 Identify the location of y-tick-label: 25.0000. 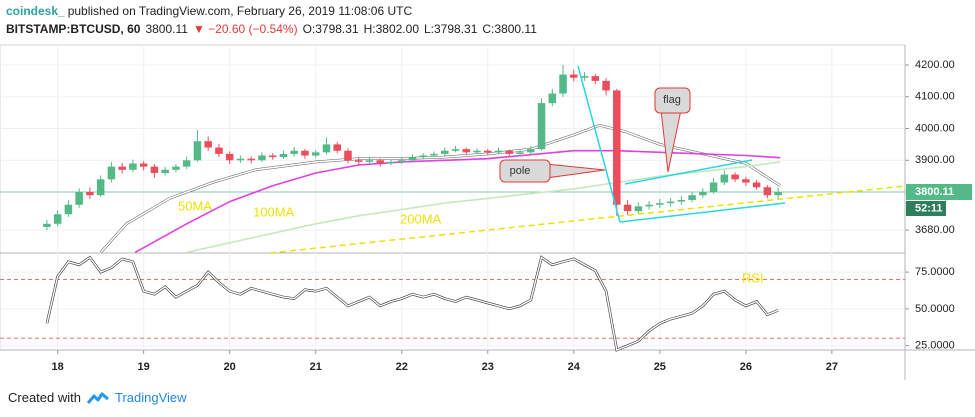
(935, 345).